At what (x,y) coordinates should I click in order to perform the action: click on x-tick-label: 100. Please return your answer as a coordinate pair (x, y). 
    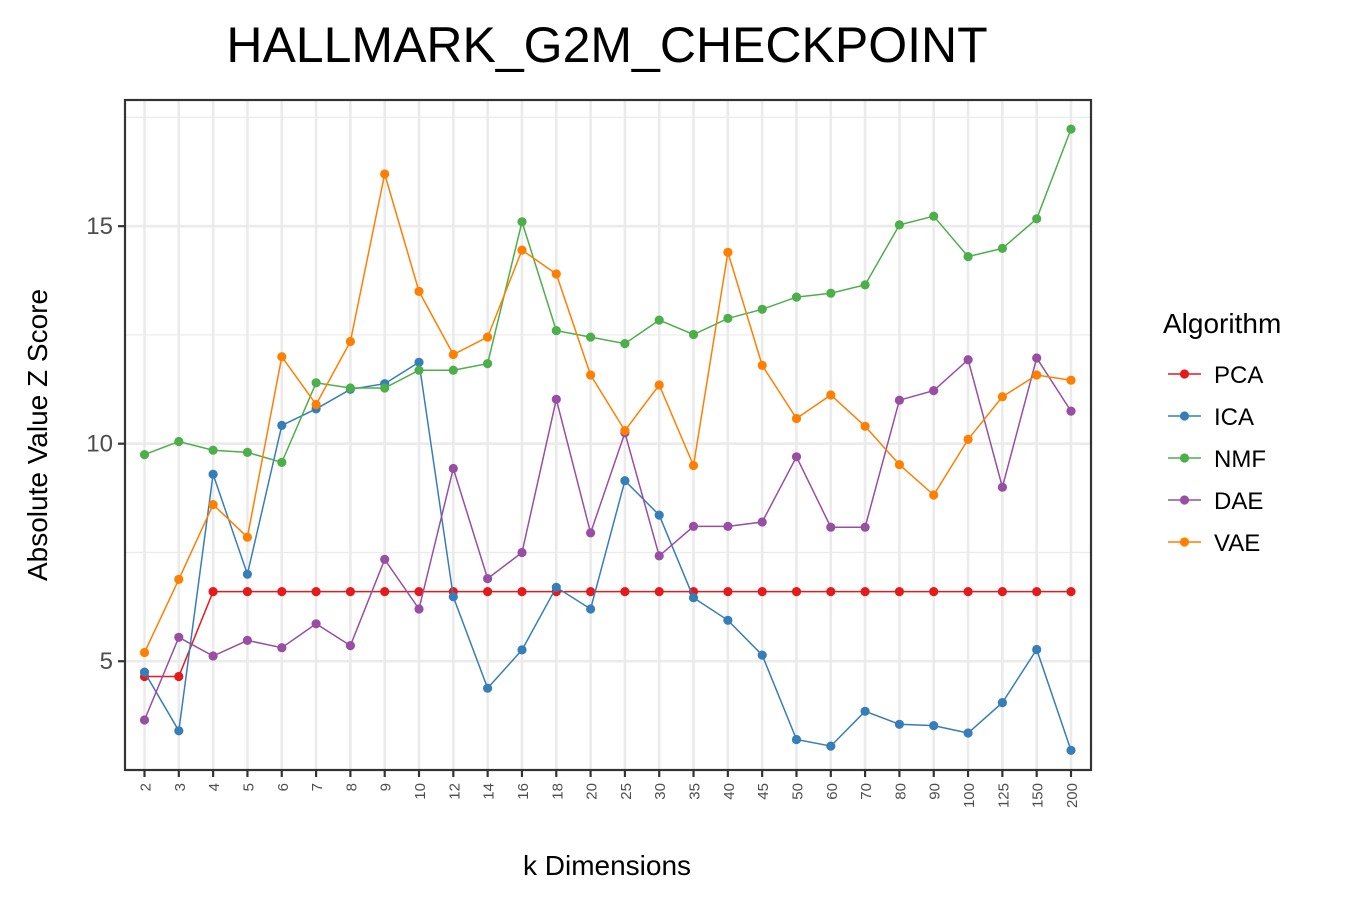
    Looking at the image, I should click on (969, 795).